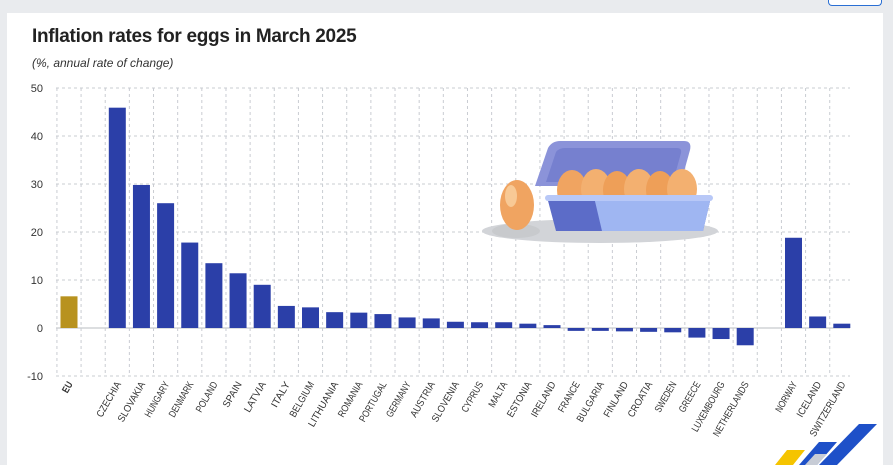  What do you see at coordinates (141, 256) in the screenshot?
I see `bar-slovakia` at bounding box center [141, 256].